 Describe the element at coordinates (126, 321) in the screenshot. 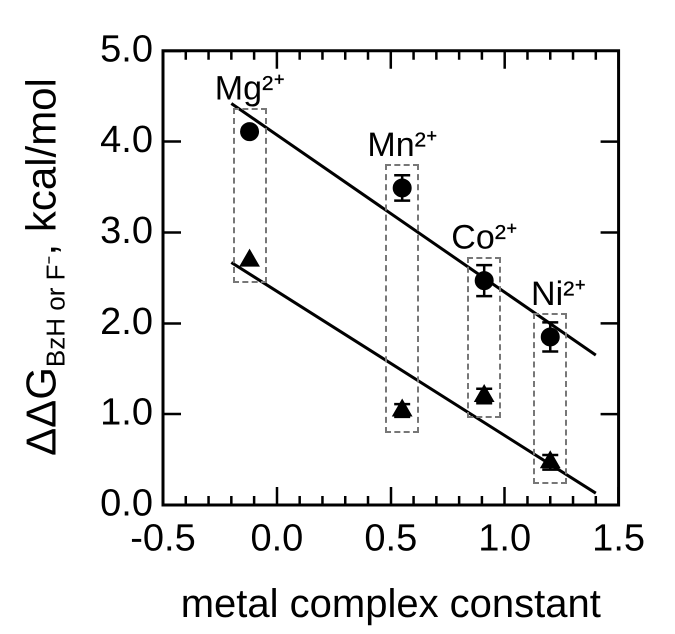

I see `y-tick-label: 2.0` at that location.